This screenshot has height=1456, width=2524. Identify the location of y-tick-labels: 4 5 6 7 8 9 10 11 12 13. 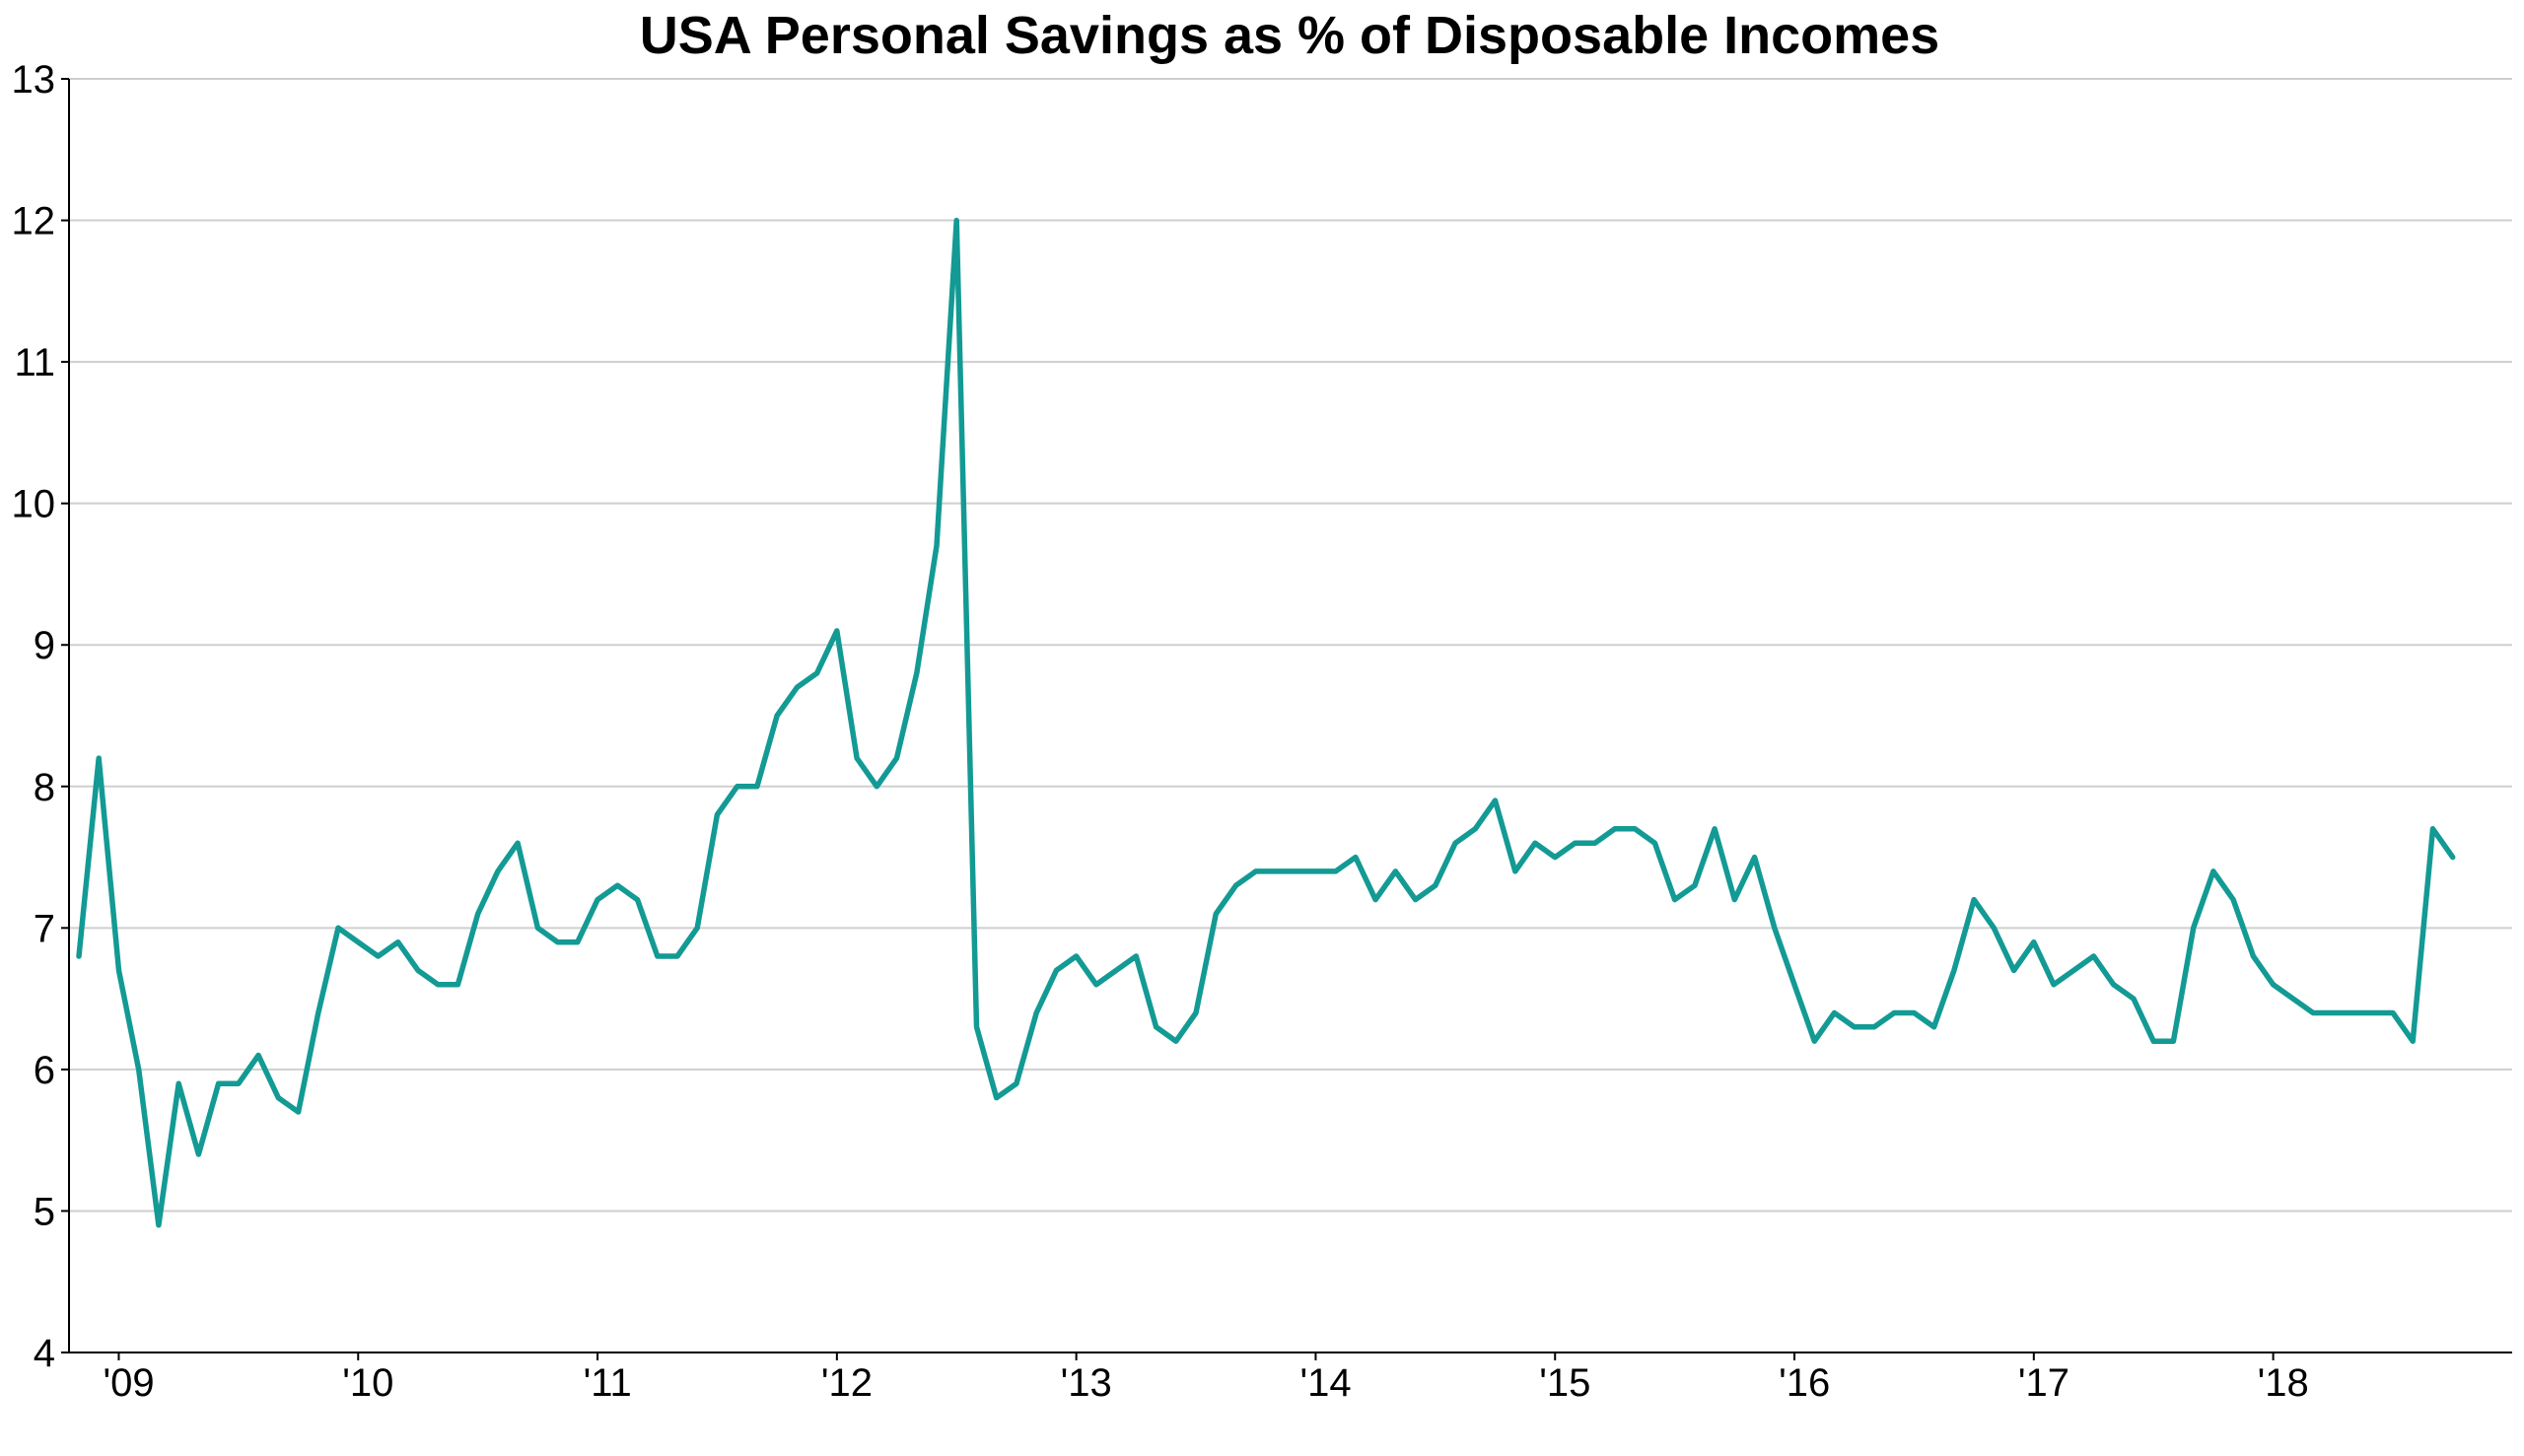
(41, 716).